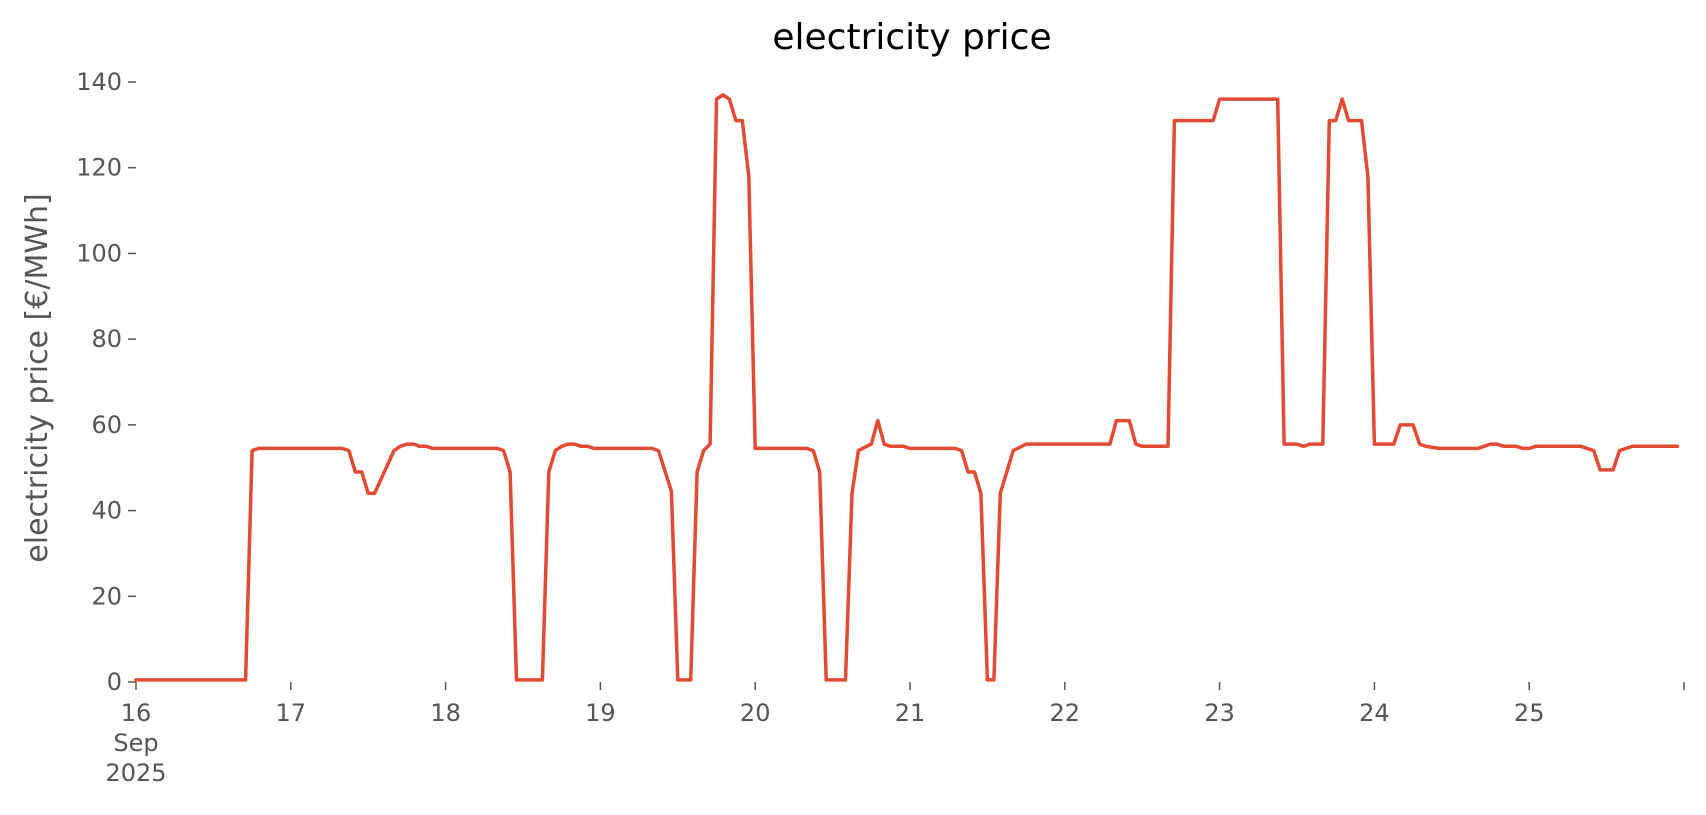  Describe the element at coordinates (1529, 713) in the screenshot. I see `x-tick-label: 25` at that location.